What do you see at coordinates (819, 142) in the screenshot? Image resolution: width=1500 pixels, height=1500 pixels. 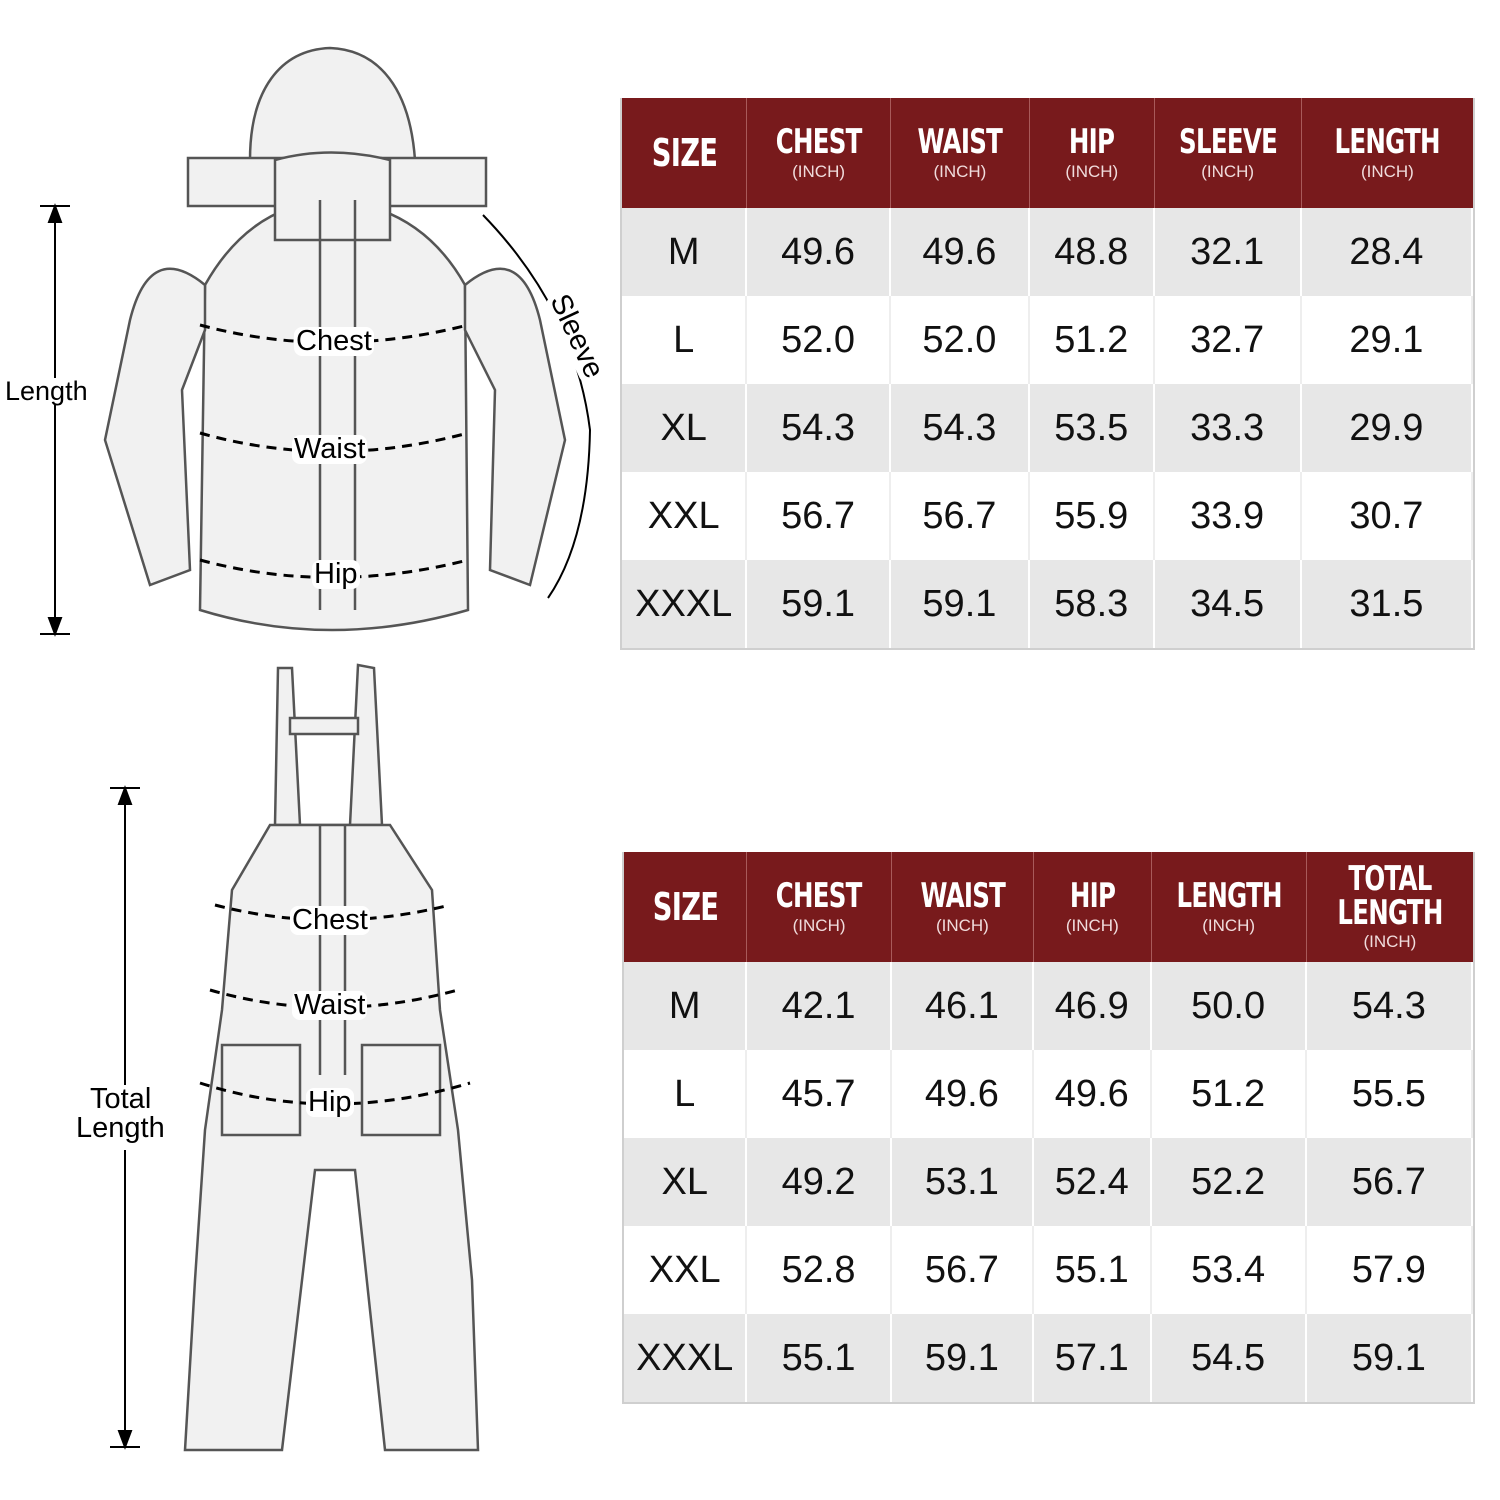 I see `column-title: CHEST` at bounding box center [819, 142].